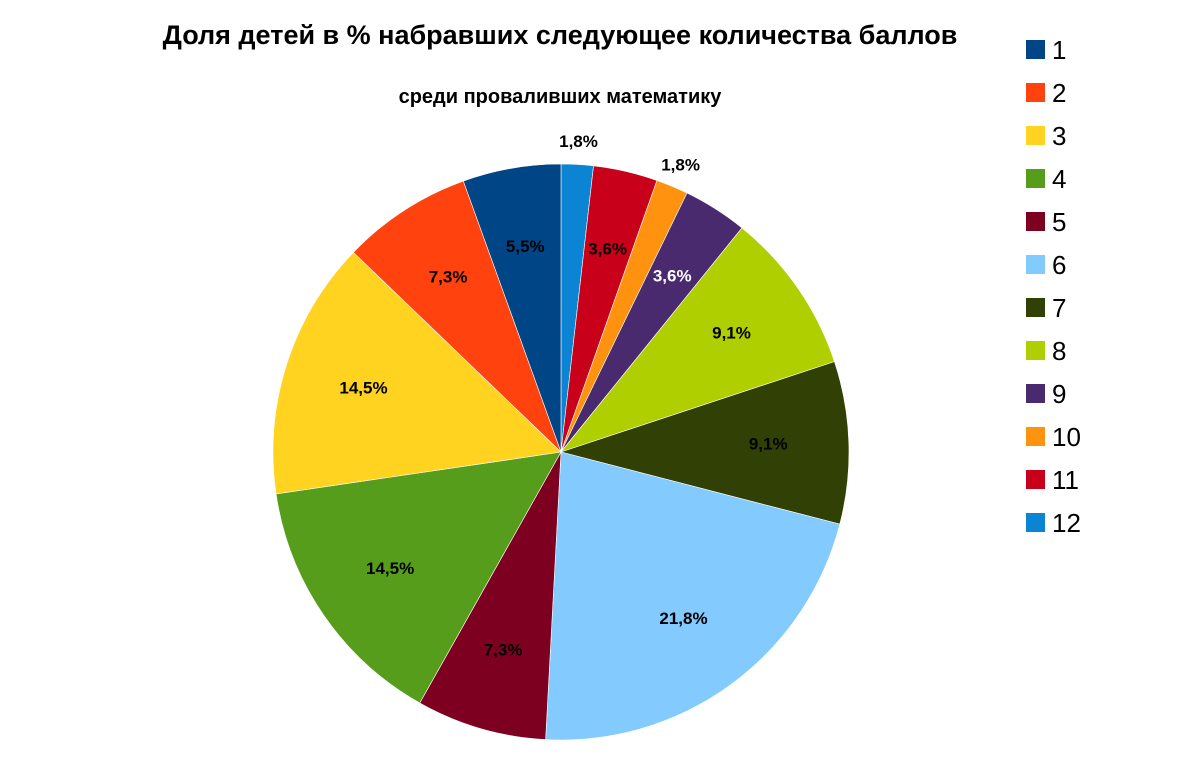 This screenshot has width=1200, height=758. What do you see at coordinates (683, 618) in the screenshot?
I see `data-label-6: 21,8%` at bounding box center [683, 618].